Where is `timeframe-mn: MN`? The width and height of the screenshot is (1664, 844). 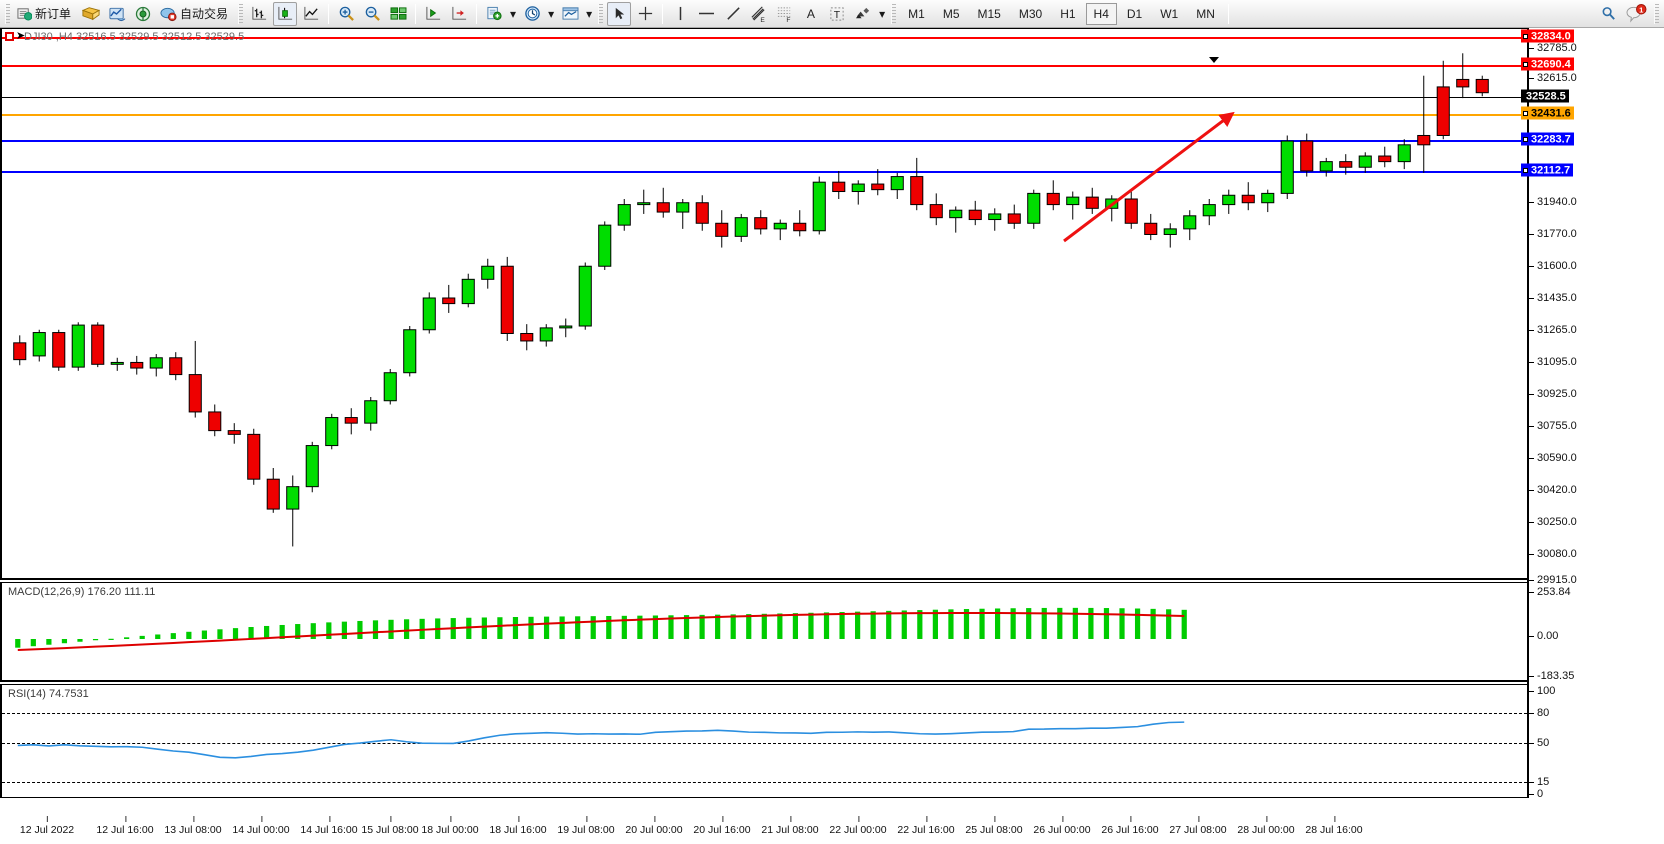
timeframe-mn: MN is located at coordinates (1205, 13).